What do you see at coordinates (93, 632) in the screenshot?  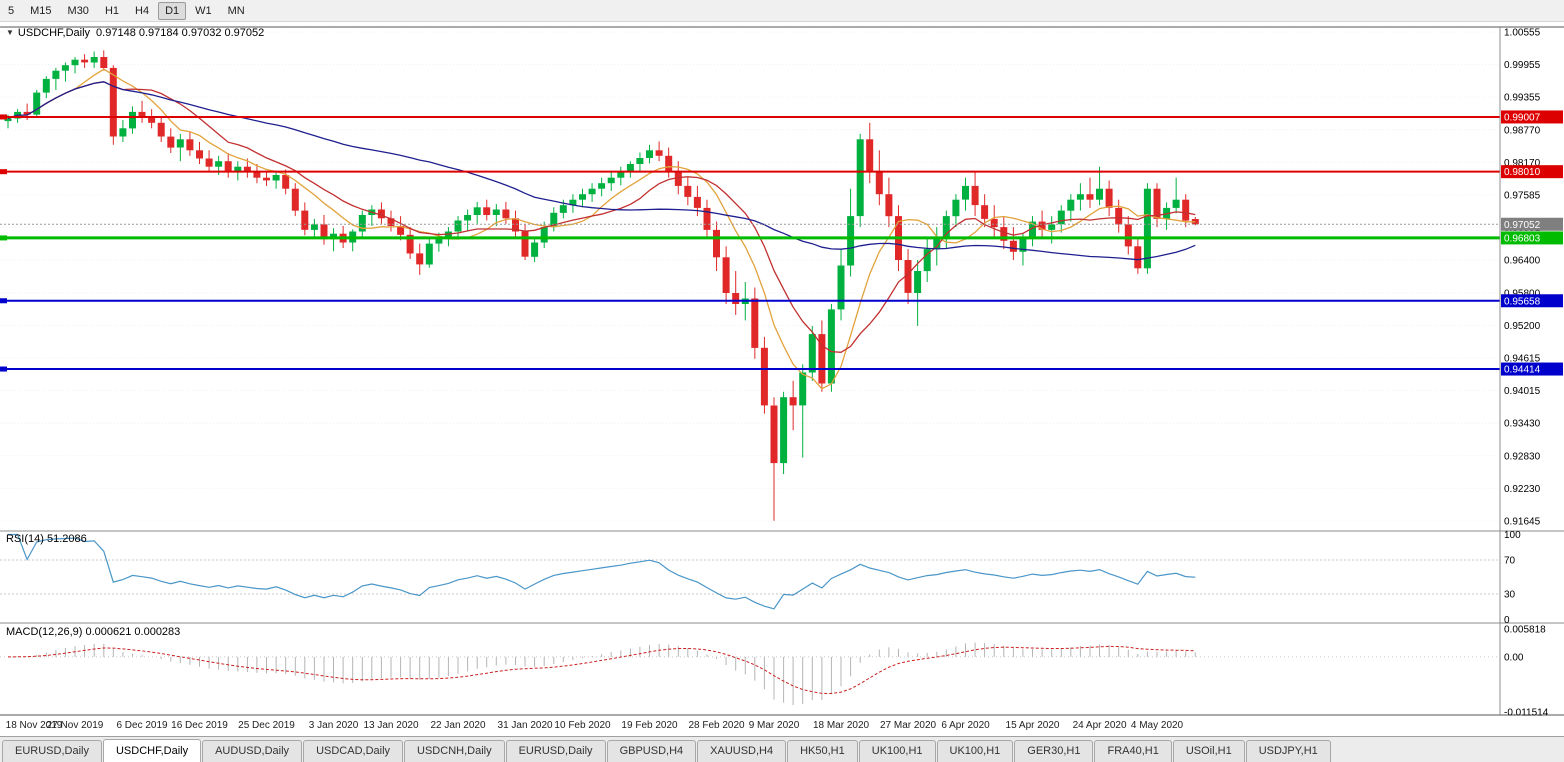 I see `macd-indicator-label: MACD(12,26,9) 0.000621 0.000283` at bounding box center [93, 632].